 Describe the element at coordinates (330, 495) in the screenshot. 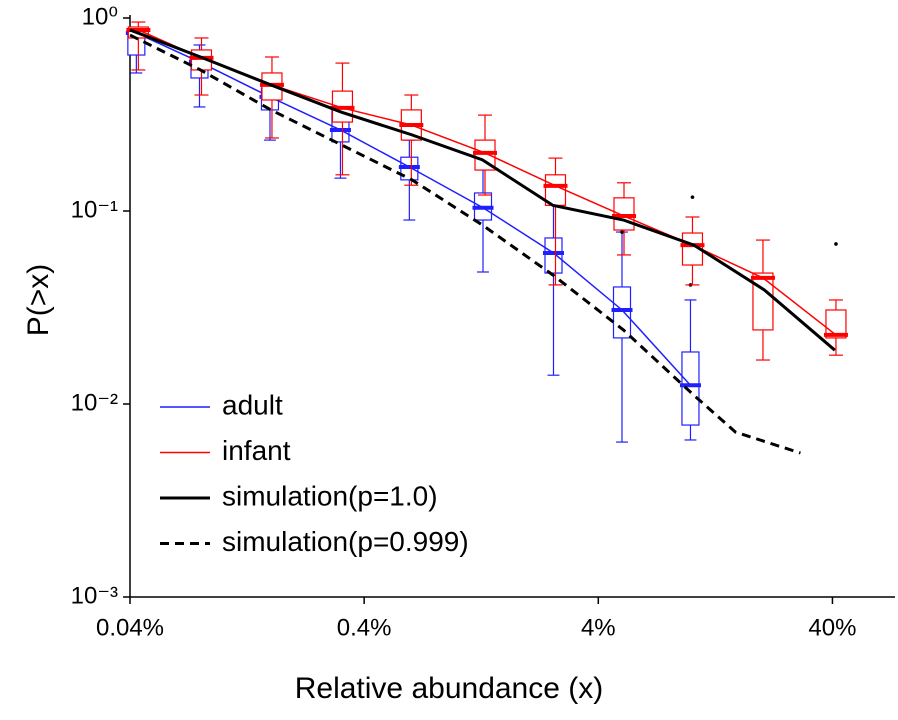

I see `legend-label: simulation(p=1.0)` at that location.